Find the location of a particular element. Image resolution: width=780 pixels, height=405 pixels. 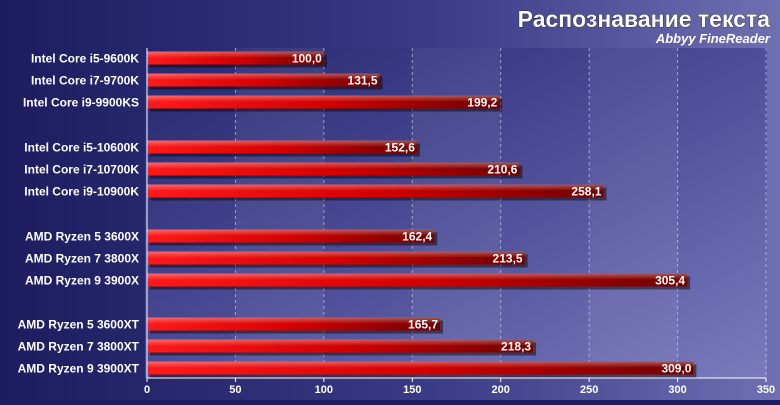

category-label: Intel Core i5-9600K is located at coordinates (85, 59).